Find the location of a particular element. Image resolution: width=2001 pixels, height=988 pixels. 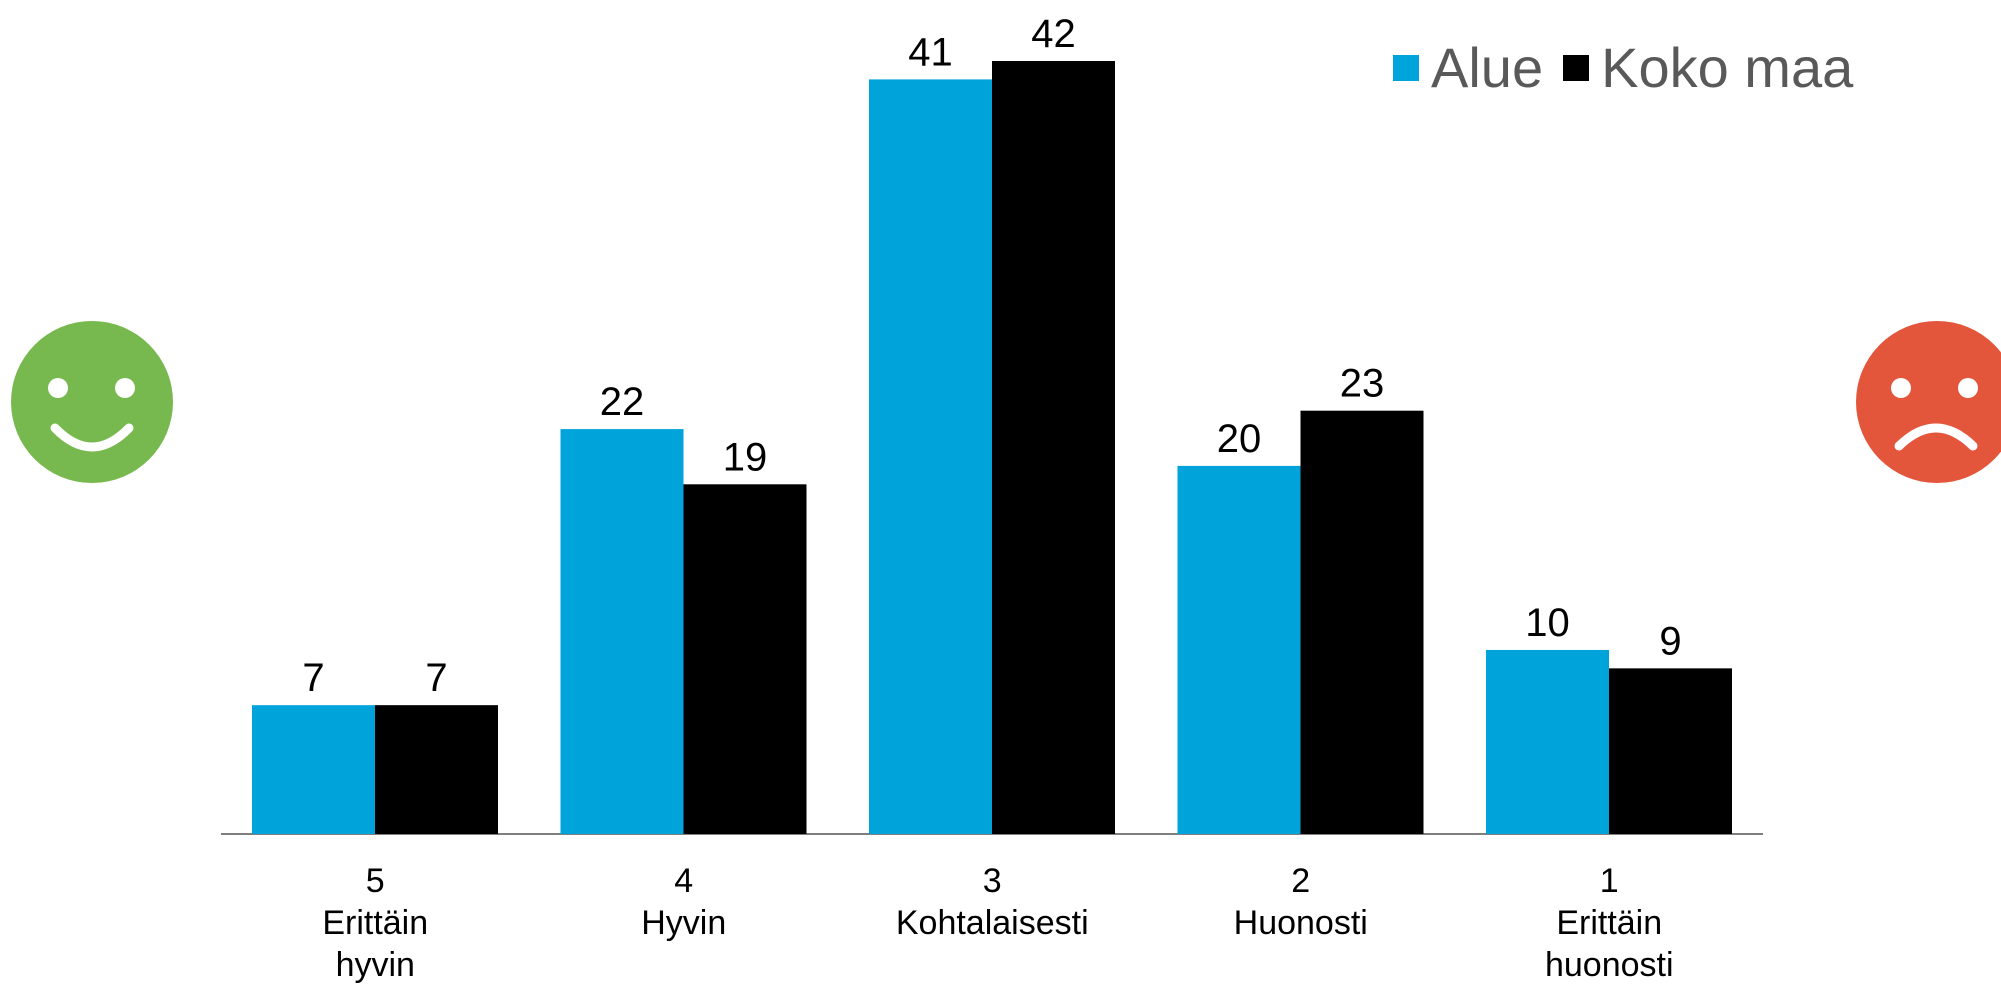

legend: Alue Koko maa is located at coordinates (1633, 68).